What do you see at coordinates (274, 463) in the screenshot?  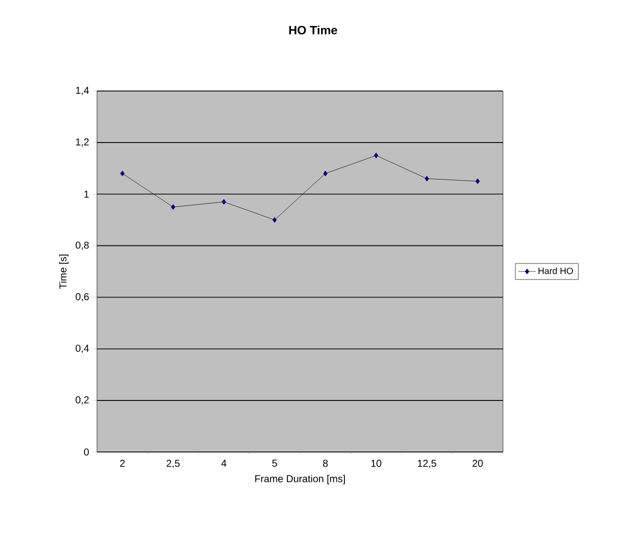 I see `x-tick-label: 5` at bounding box center [274, 463].